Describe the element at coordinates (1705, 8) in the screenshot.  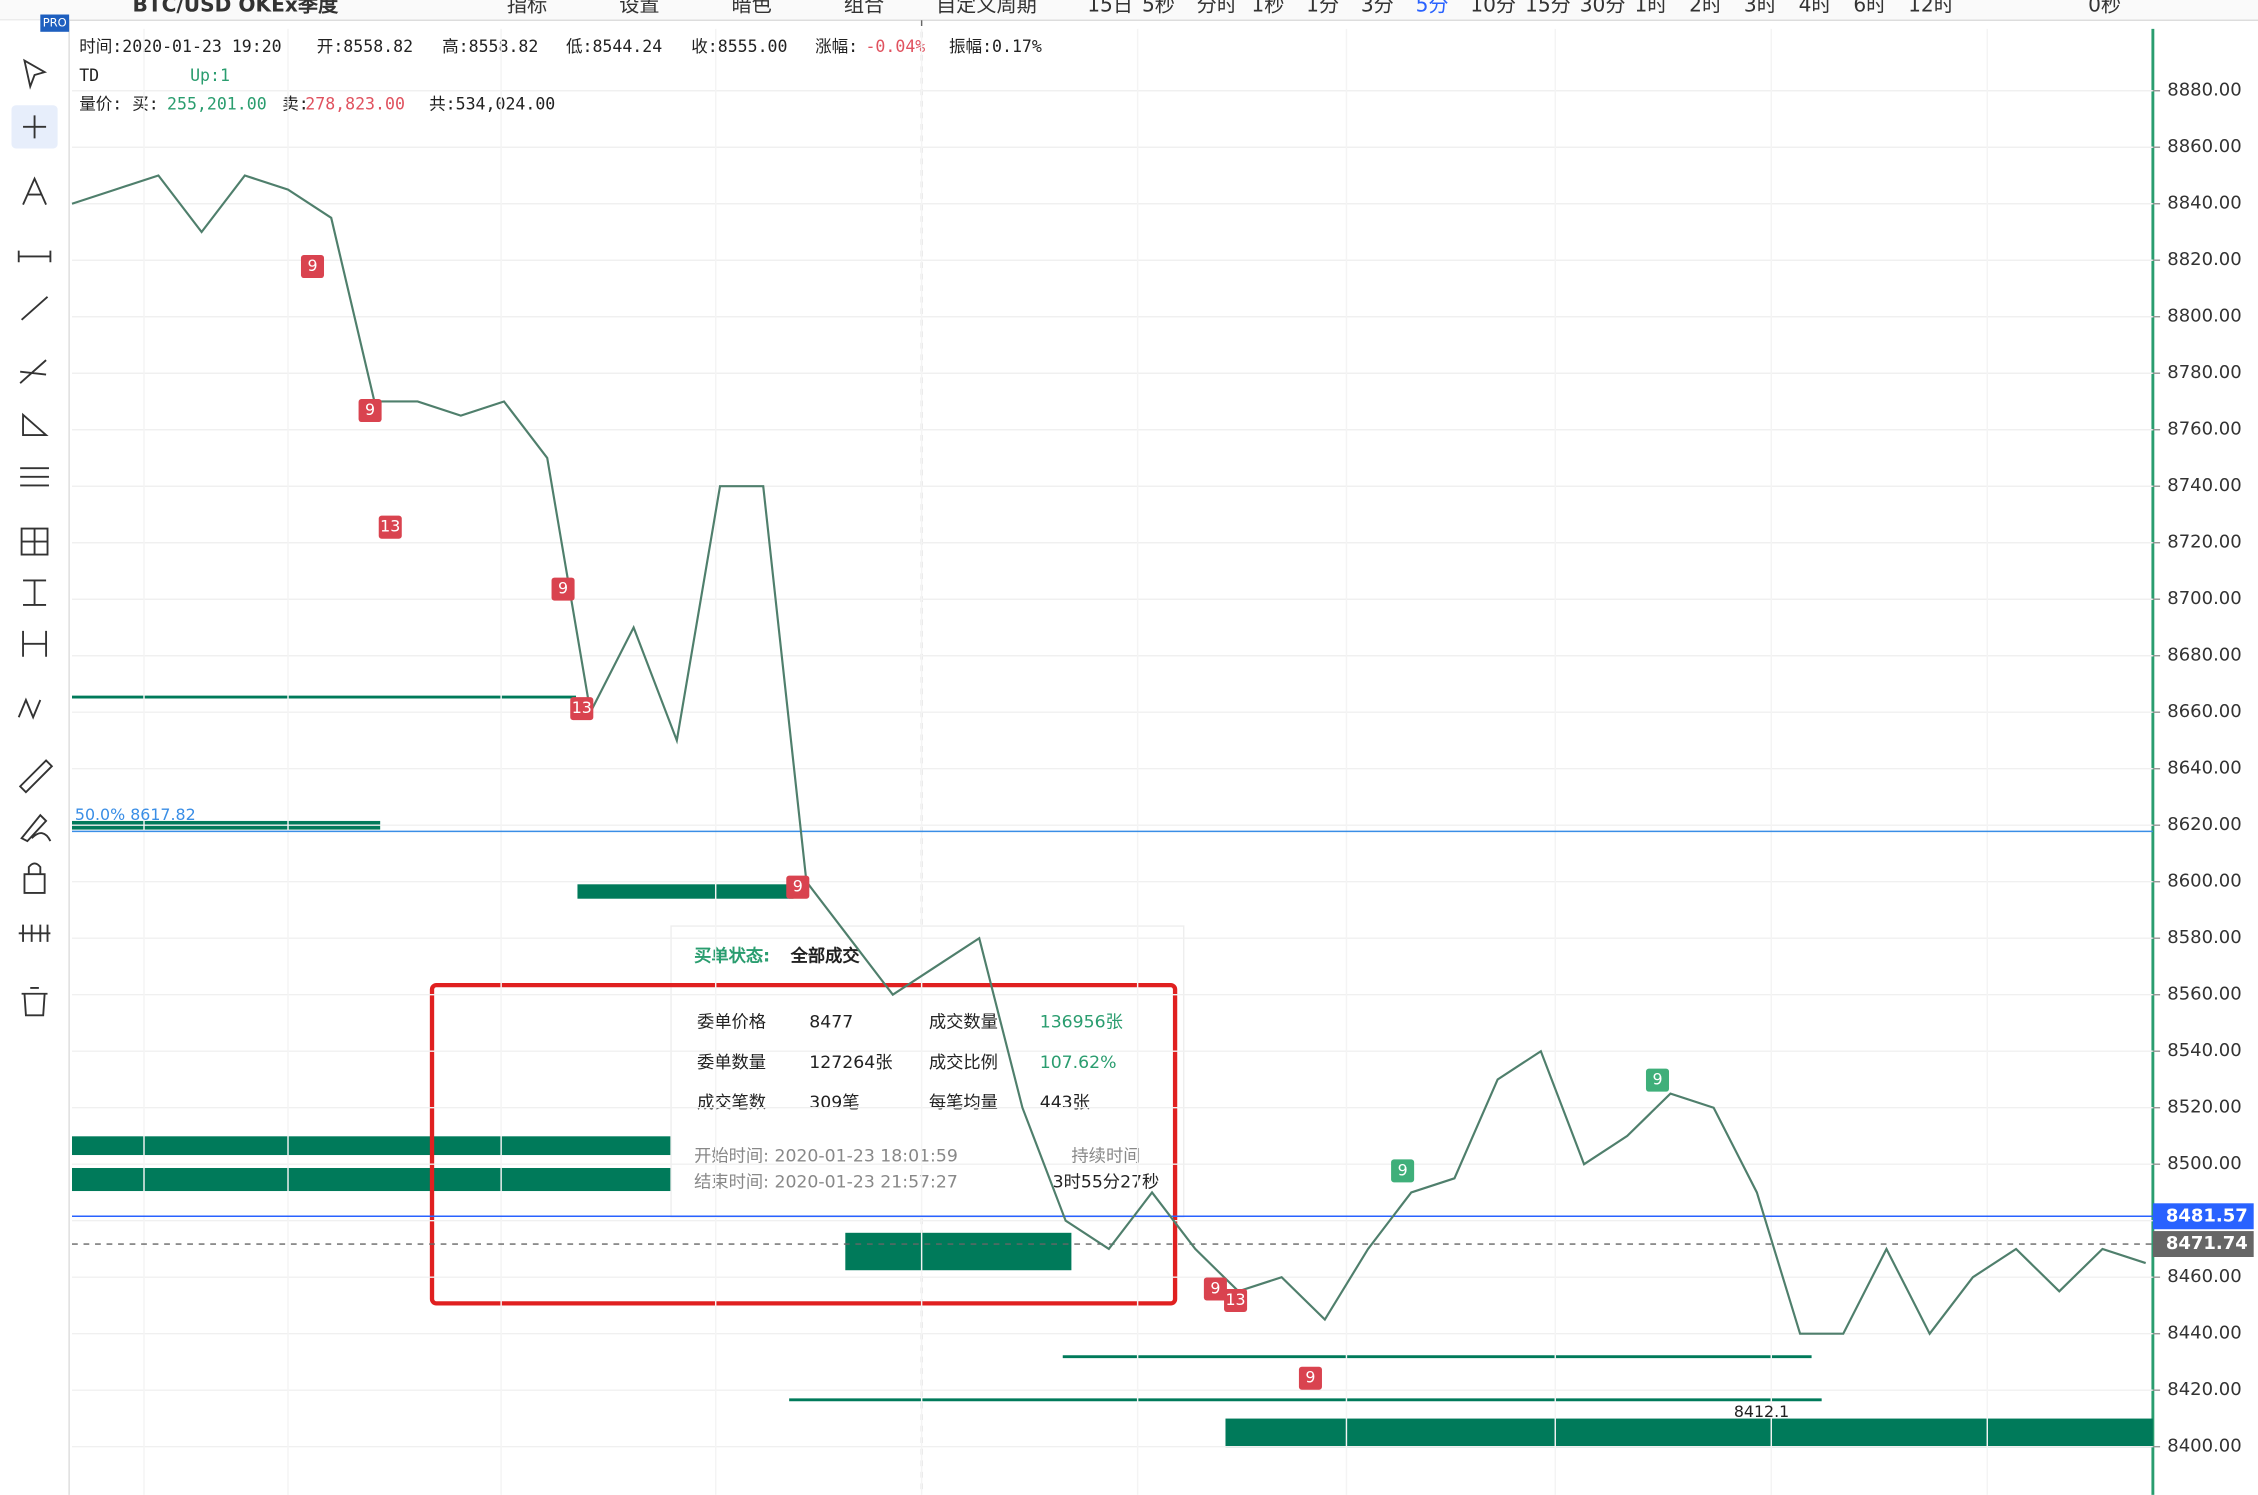
I see `period-button: 2时` at that location.